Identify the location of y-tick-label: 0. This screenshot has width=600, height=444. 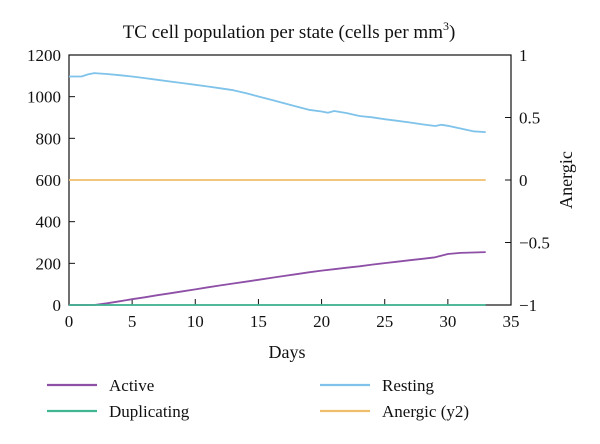
(57, 305).